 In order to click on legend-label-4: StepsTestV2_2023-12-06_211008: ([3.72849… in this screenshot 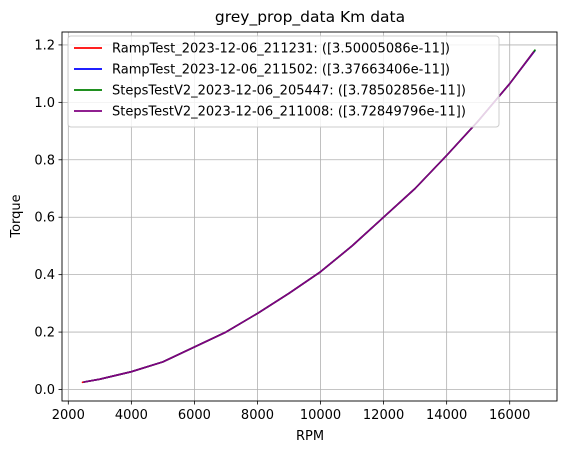, I will do `click(289, 112)`.